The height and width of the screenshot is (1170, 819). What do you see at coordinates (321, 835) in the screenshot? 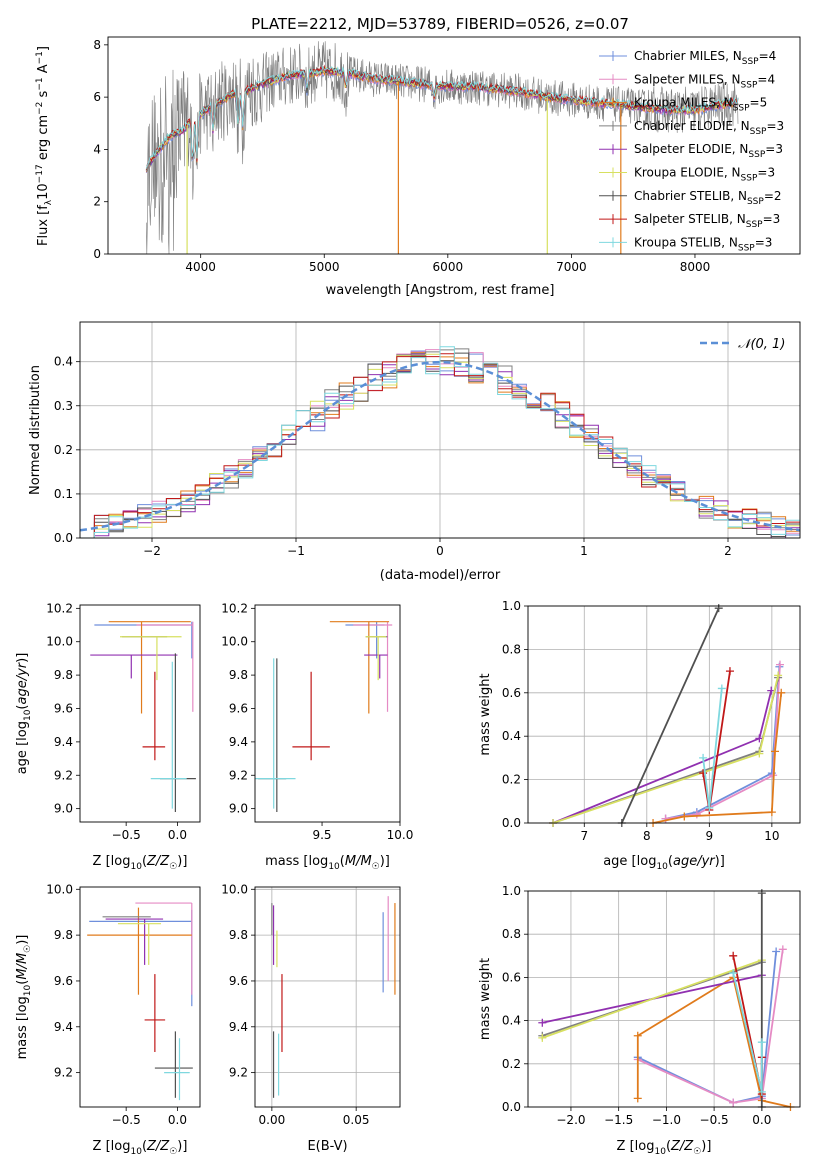
I see `x-tick-label: 9.5` at bounding box center [321, 835].